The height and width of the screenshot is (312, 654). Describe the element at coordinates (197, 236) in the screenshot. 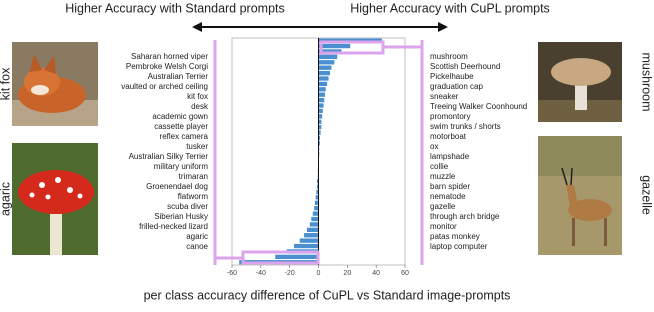

I see `class-label: agaric` at that location.